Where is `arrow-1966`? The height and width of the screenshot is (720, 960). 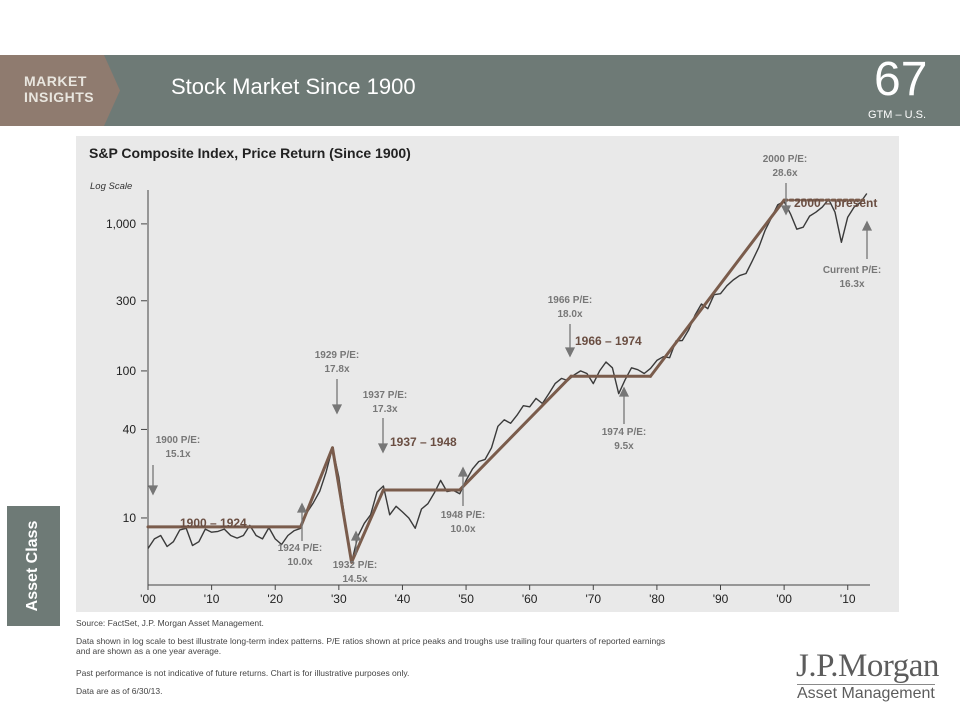 arrow-1966 is located at coordinates (570, 341).